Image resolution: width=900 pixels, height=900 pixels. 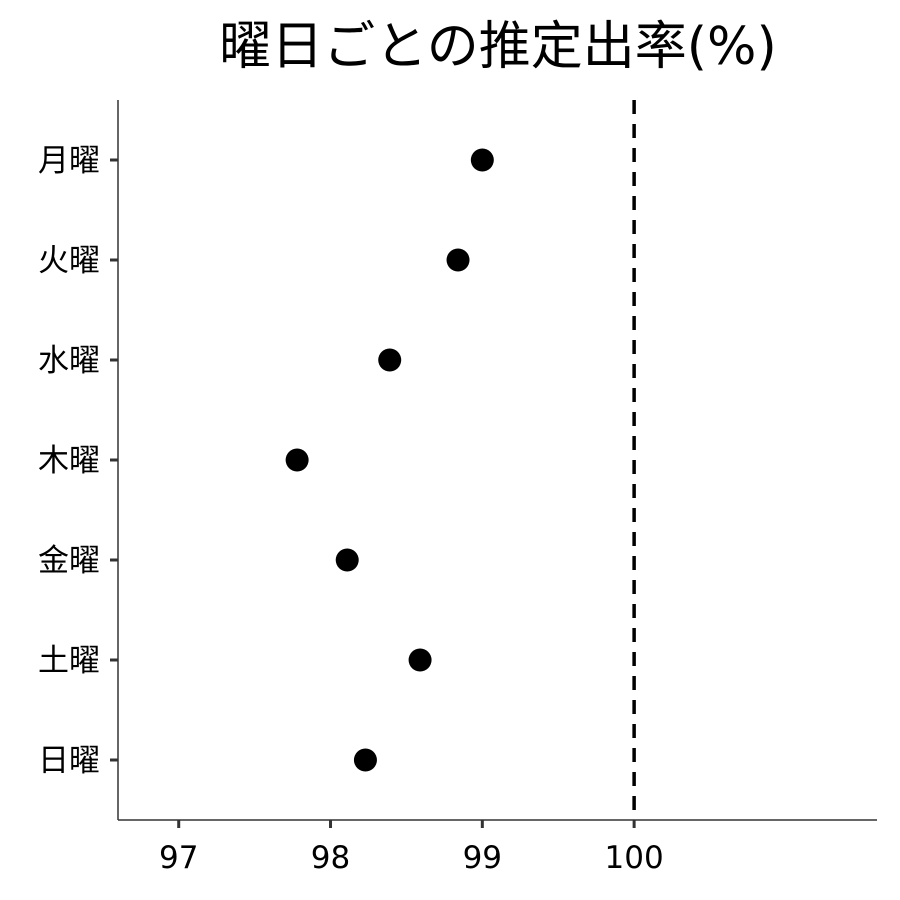 What do you see at coordinates (69, 261) in the screenshot?
I see `y-tick-label: 火曜` at bounding box center [69, 261].